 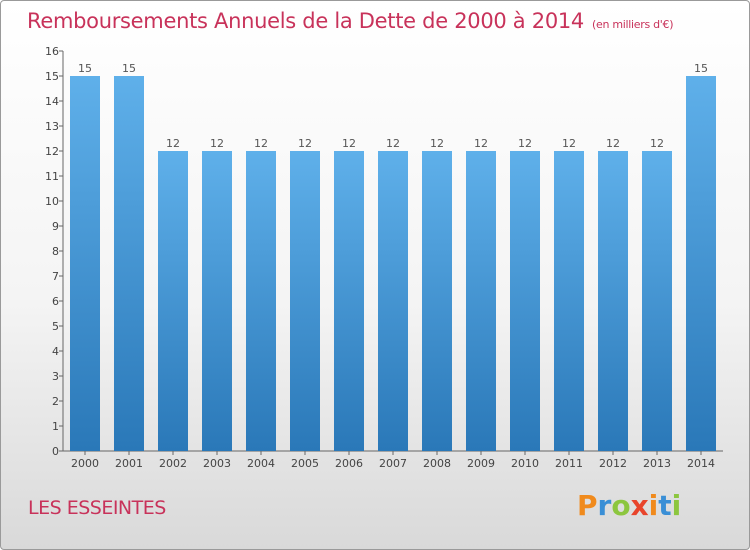 I want to click on bar-2002, so click(x=173, y=301).